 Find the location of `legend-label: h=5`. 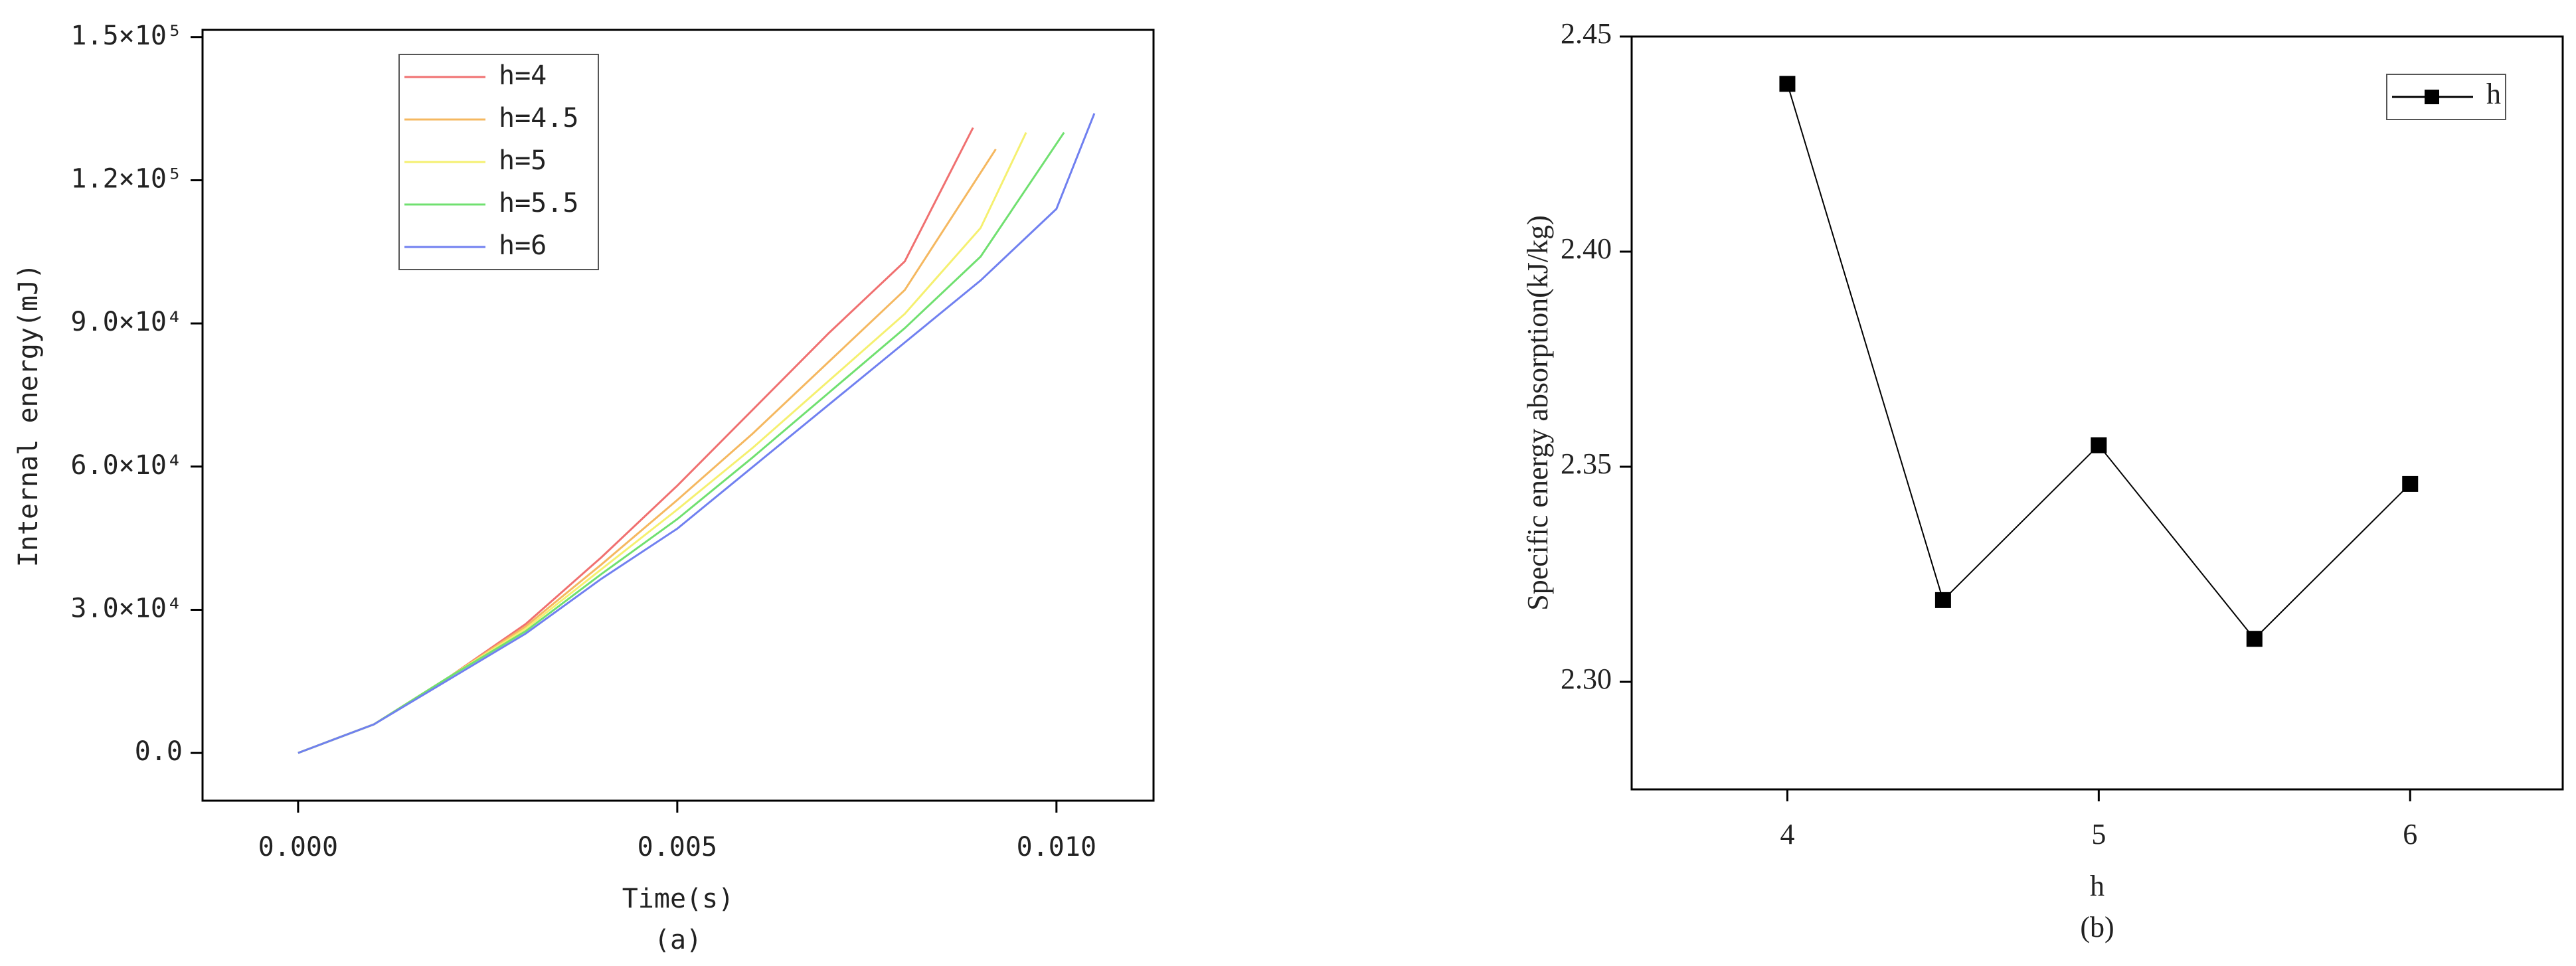

legend-label: h=5 is located at coordinates (523, 160).